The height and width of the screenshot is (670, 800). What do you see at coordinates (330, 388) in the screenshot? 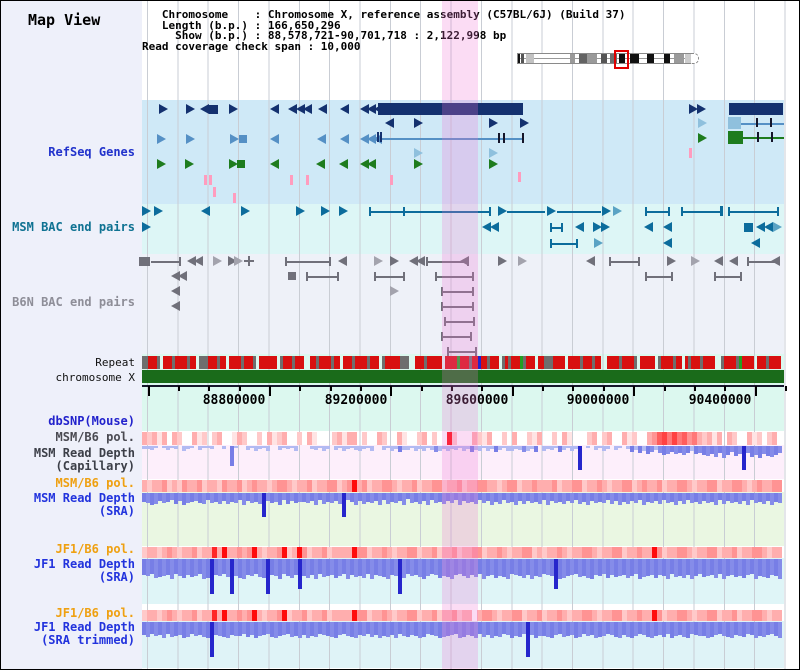
I see `axis-minor-tick` at bounding box center [330, 388].